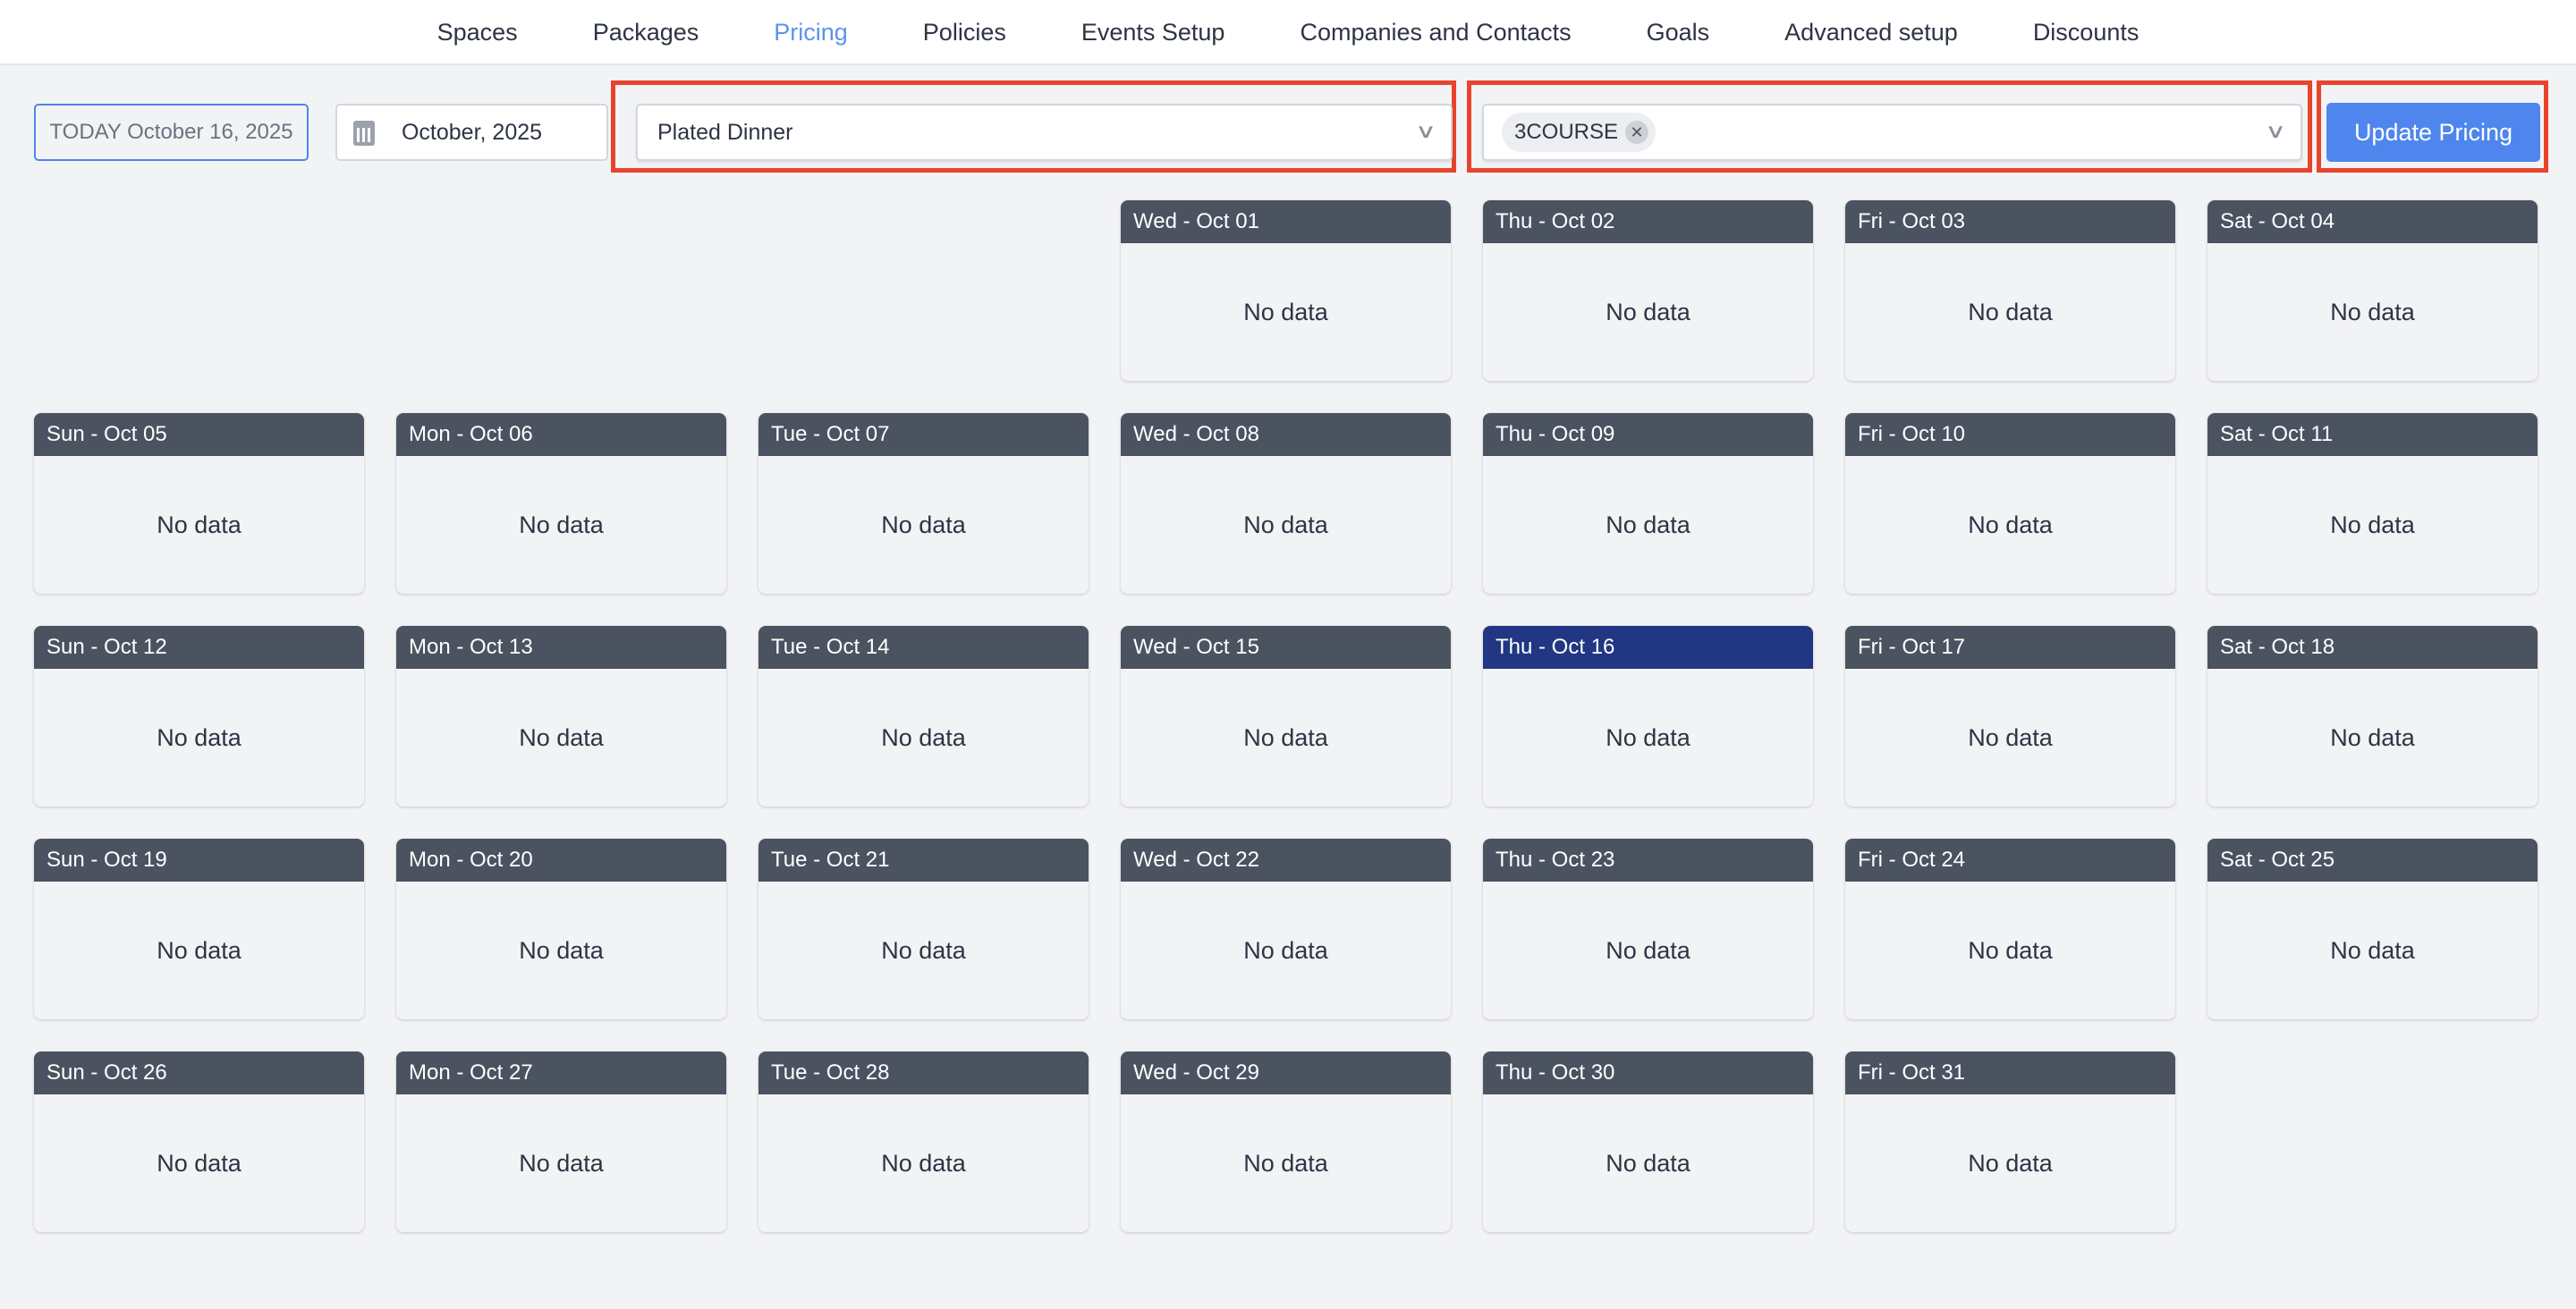 This screenshot has width=2576, height=1309. What do you see at coordinates (561, 434) in the screenshot?
I see `day-card-header: Mon - Oct 06` at bounding box center [561, 434].